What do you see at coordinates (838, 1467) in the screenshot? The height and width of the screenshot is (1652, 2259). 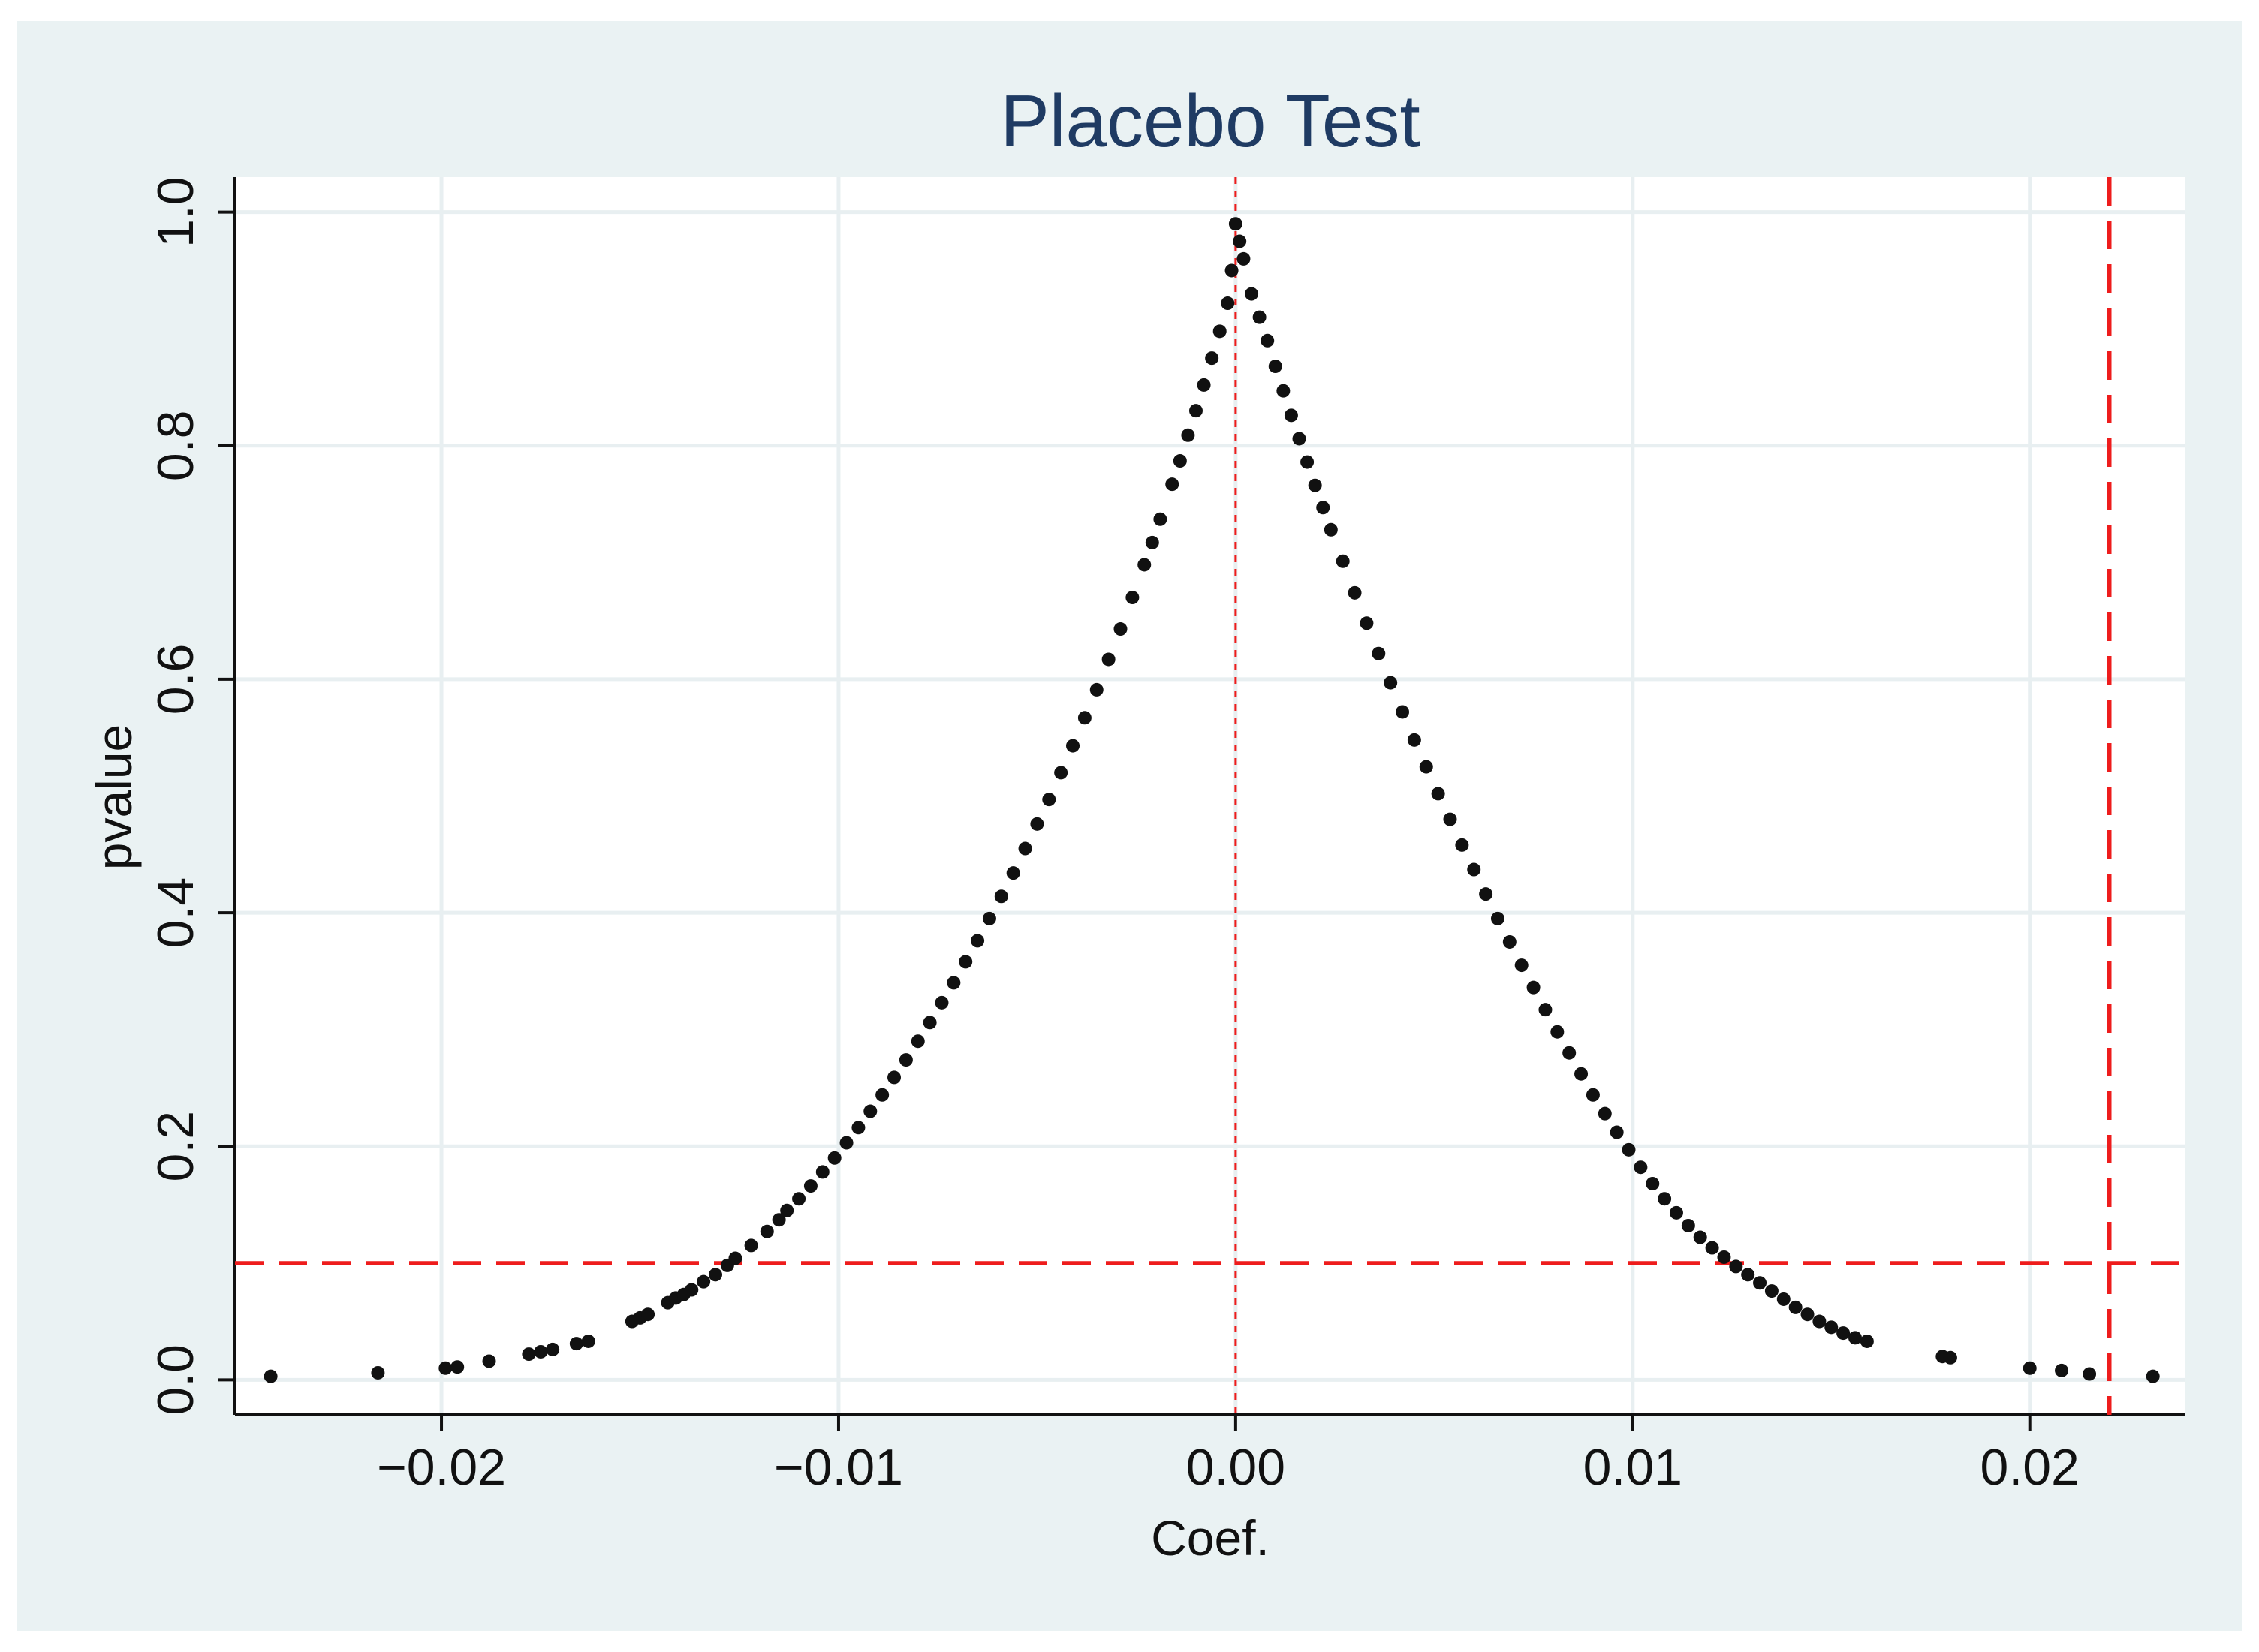 I see `x-tick-label: −0.01` at bounding box center [838, 1467].